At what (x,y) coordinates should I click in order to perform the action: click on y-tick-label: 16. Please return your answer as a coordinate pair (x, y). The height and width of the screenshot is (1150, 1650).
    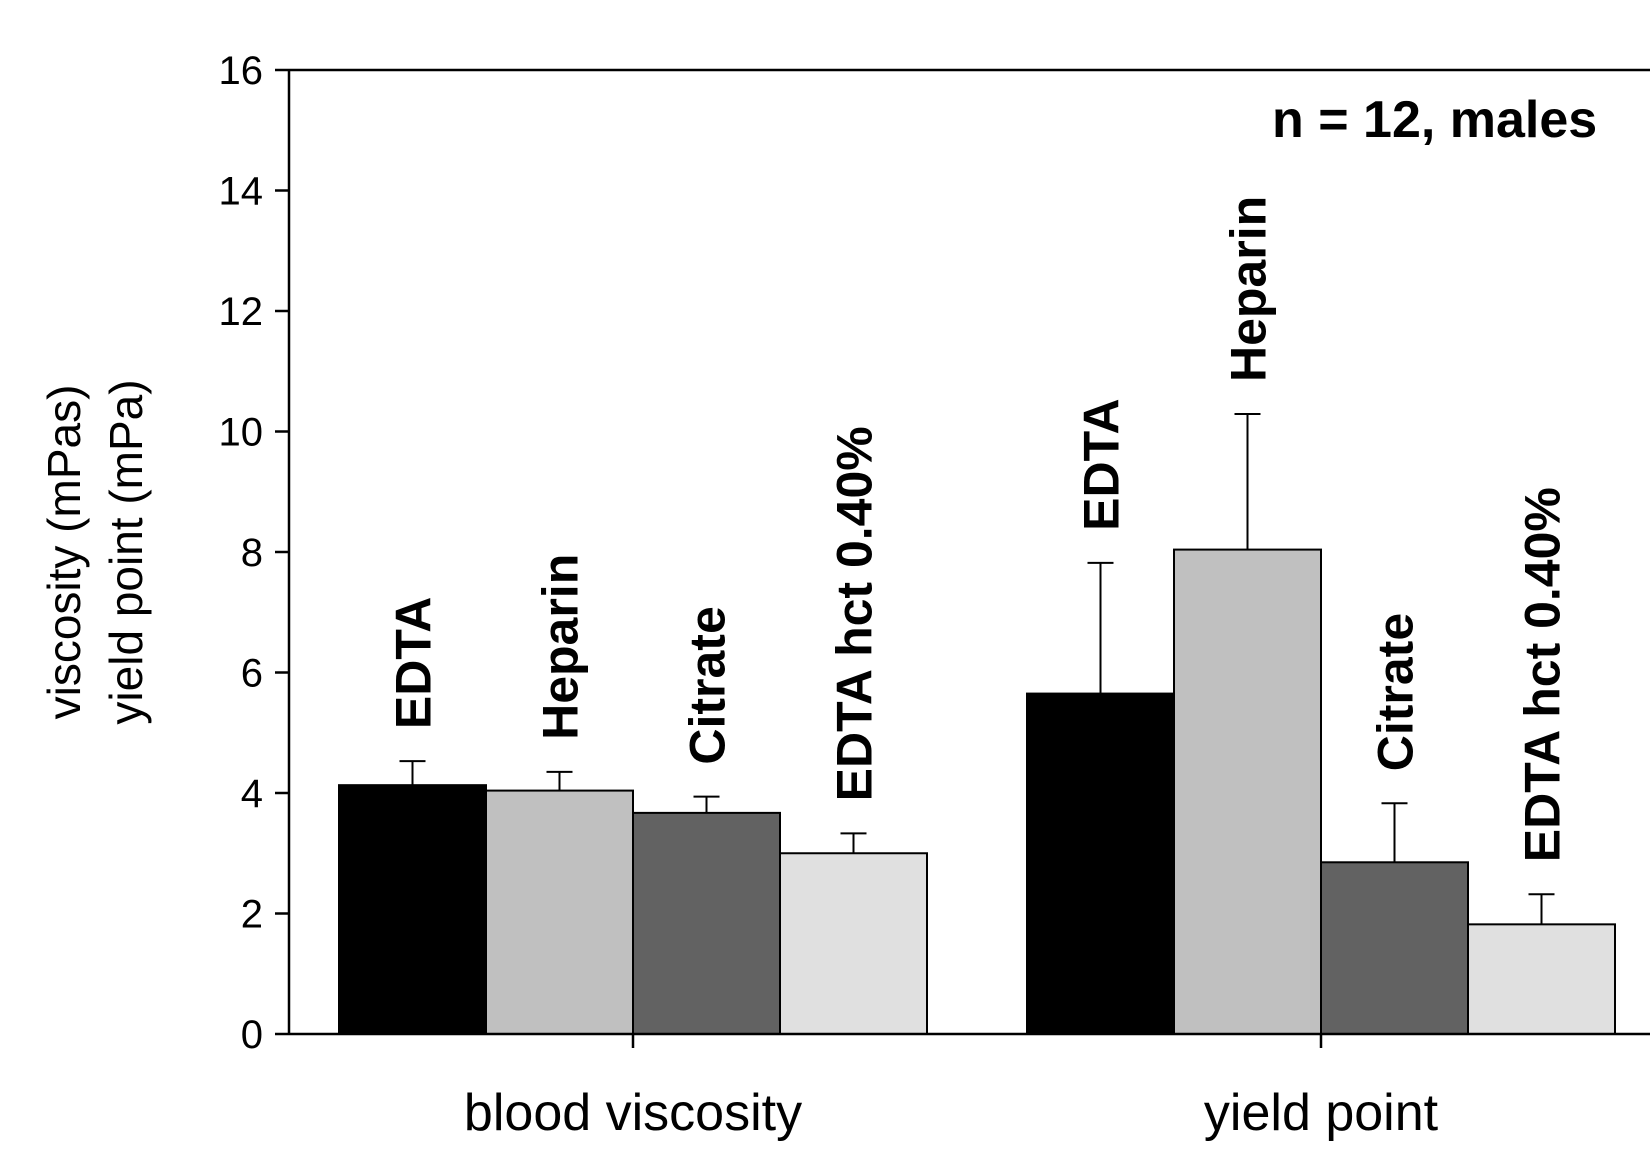
    Looking at the image, I should click on (241, 71).